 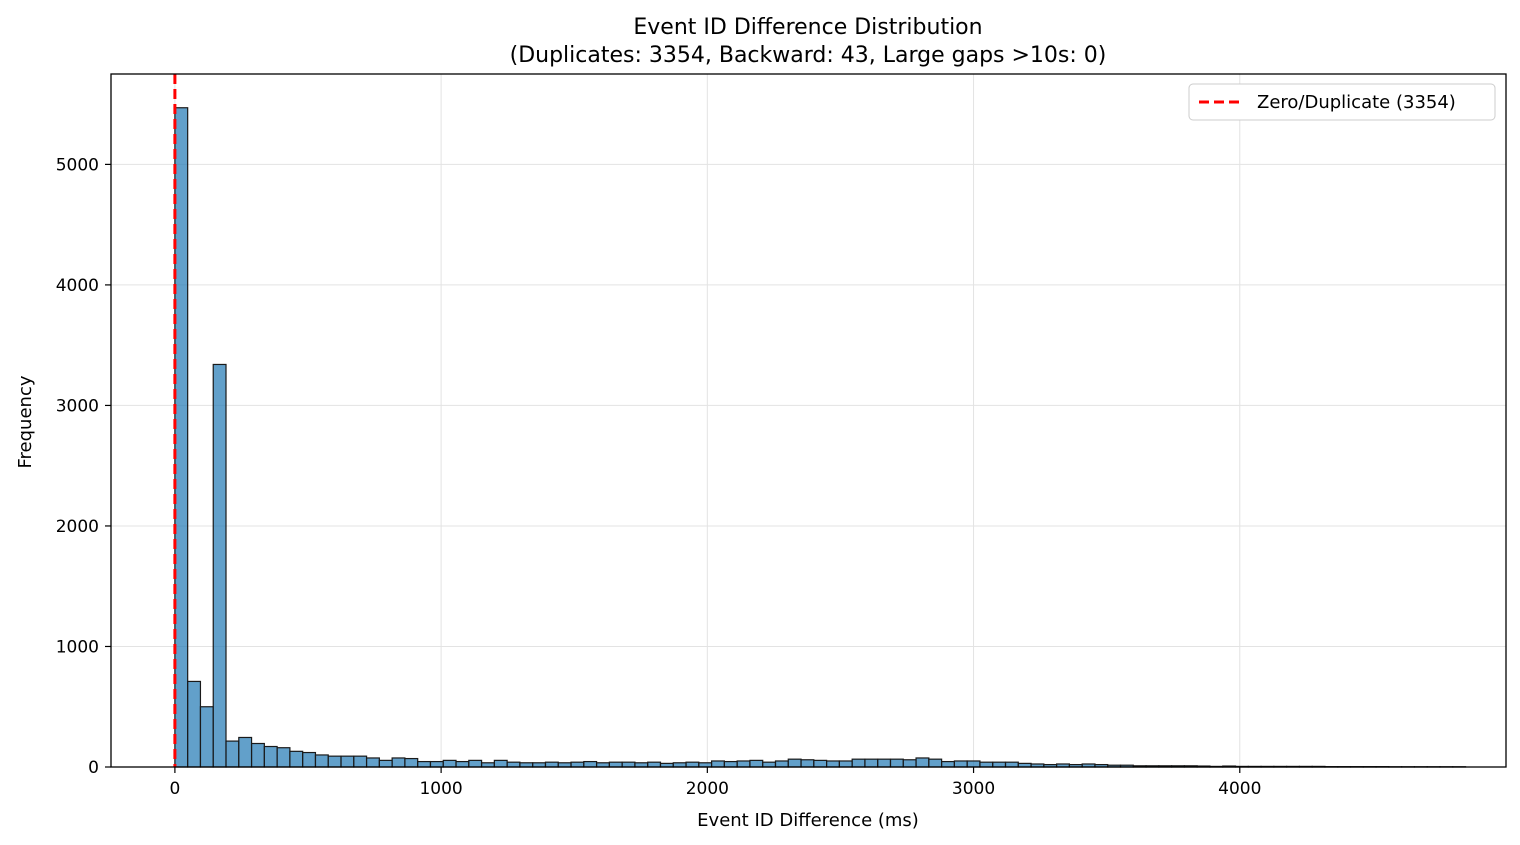 I want to click on y-tick-label: 4000, so click(x=77, y=286).